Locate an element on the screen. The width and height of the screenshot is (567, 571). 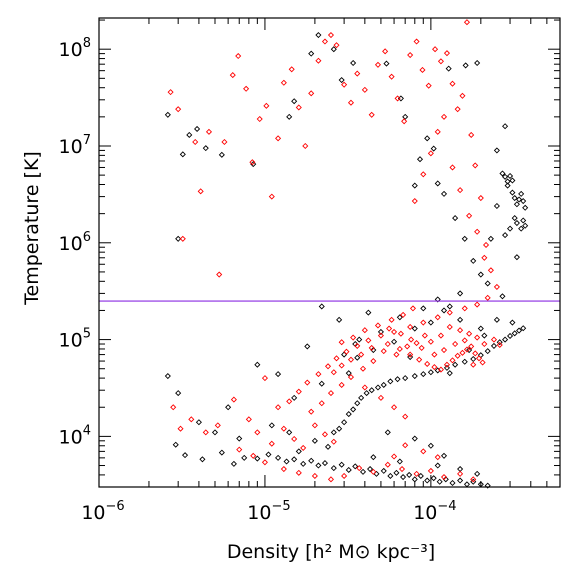
x-axis-label: Density [h² M⊙ kpc⁻³] is located at coordinates (331, 552).